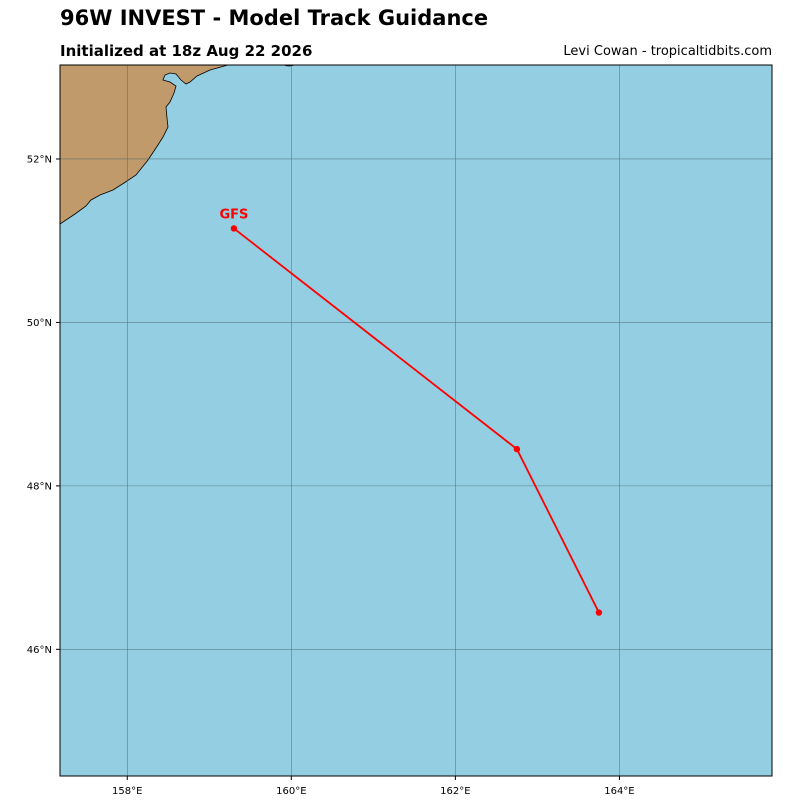 The height and width of the screenshot is (800, 800). I want to click on lat-tick-label: 48°N, so click(39, 486).